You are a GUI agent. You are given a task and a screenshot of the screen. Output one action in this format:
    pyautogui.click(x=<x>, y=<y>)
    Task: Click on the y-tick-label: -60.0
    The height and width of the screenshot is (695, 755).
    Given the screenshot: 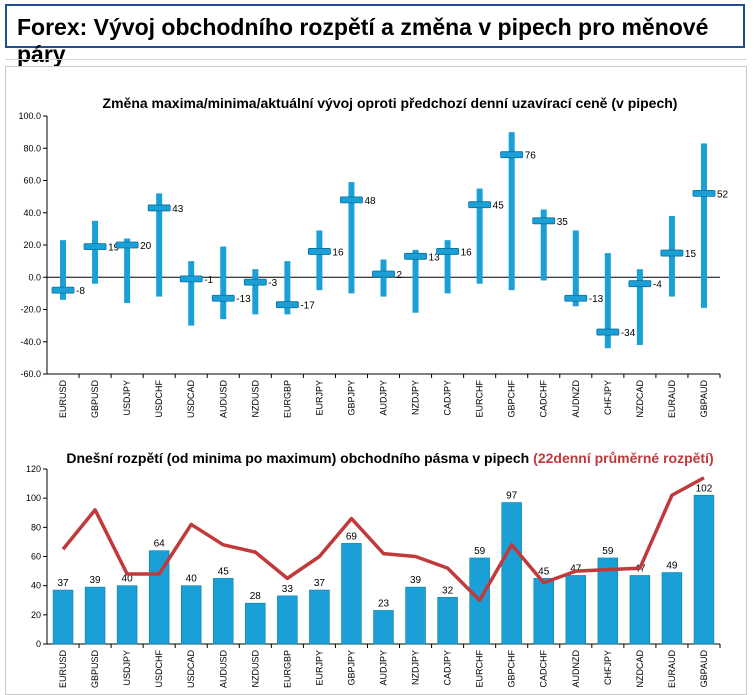 What is the action you would take?
    pyautogui.click(x=30, y=374)
    